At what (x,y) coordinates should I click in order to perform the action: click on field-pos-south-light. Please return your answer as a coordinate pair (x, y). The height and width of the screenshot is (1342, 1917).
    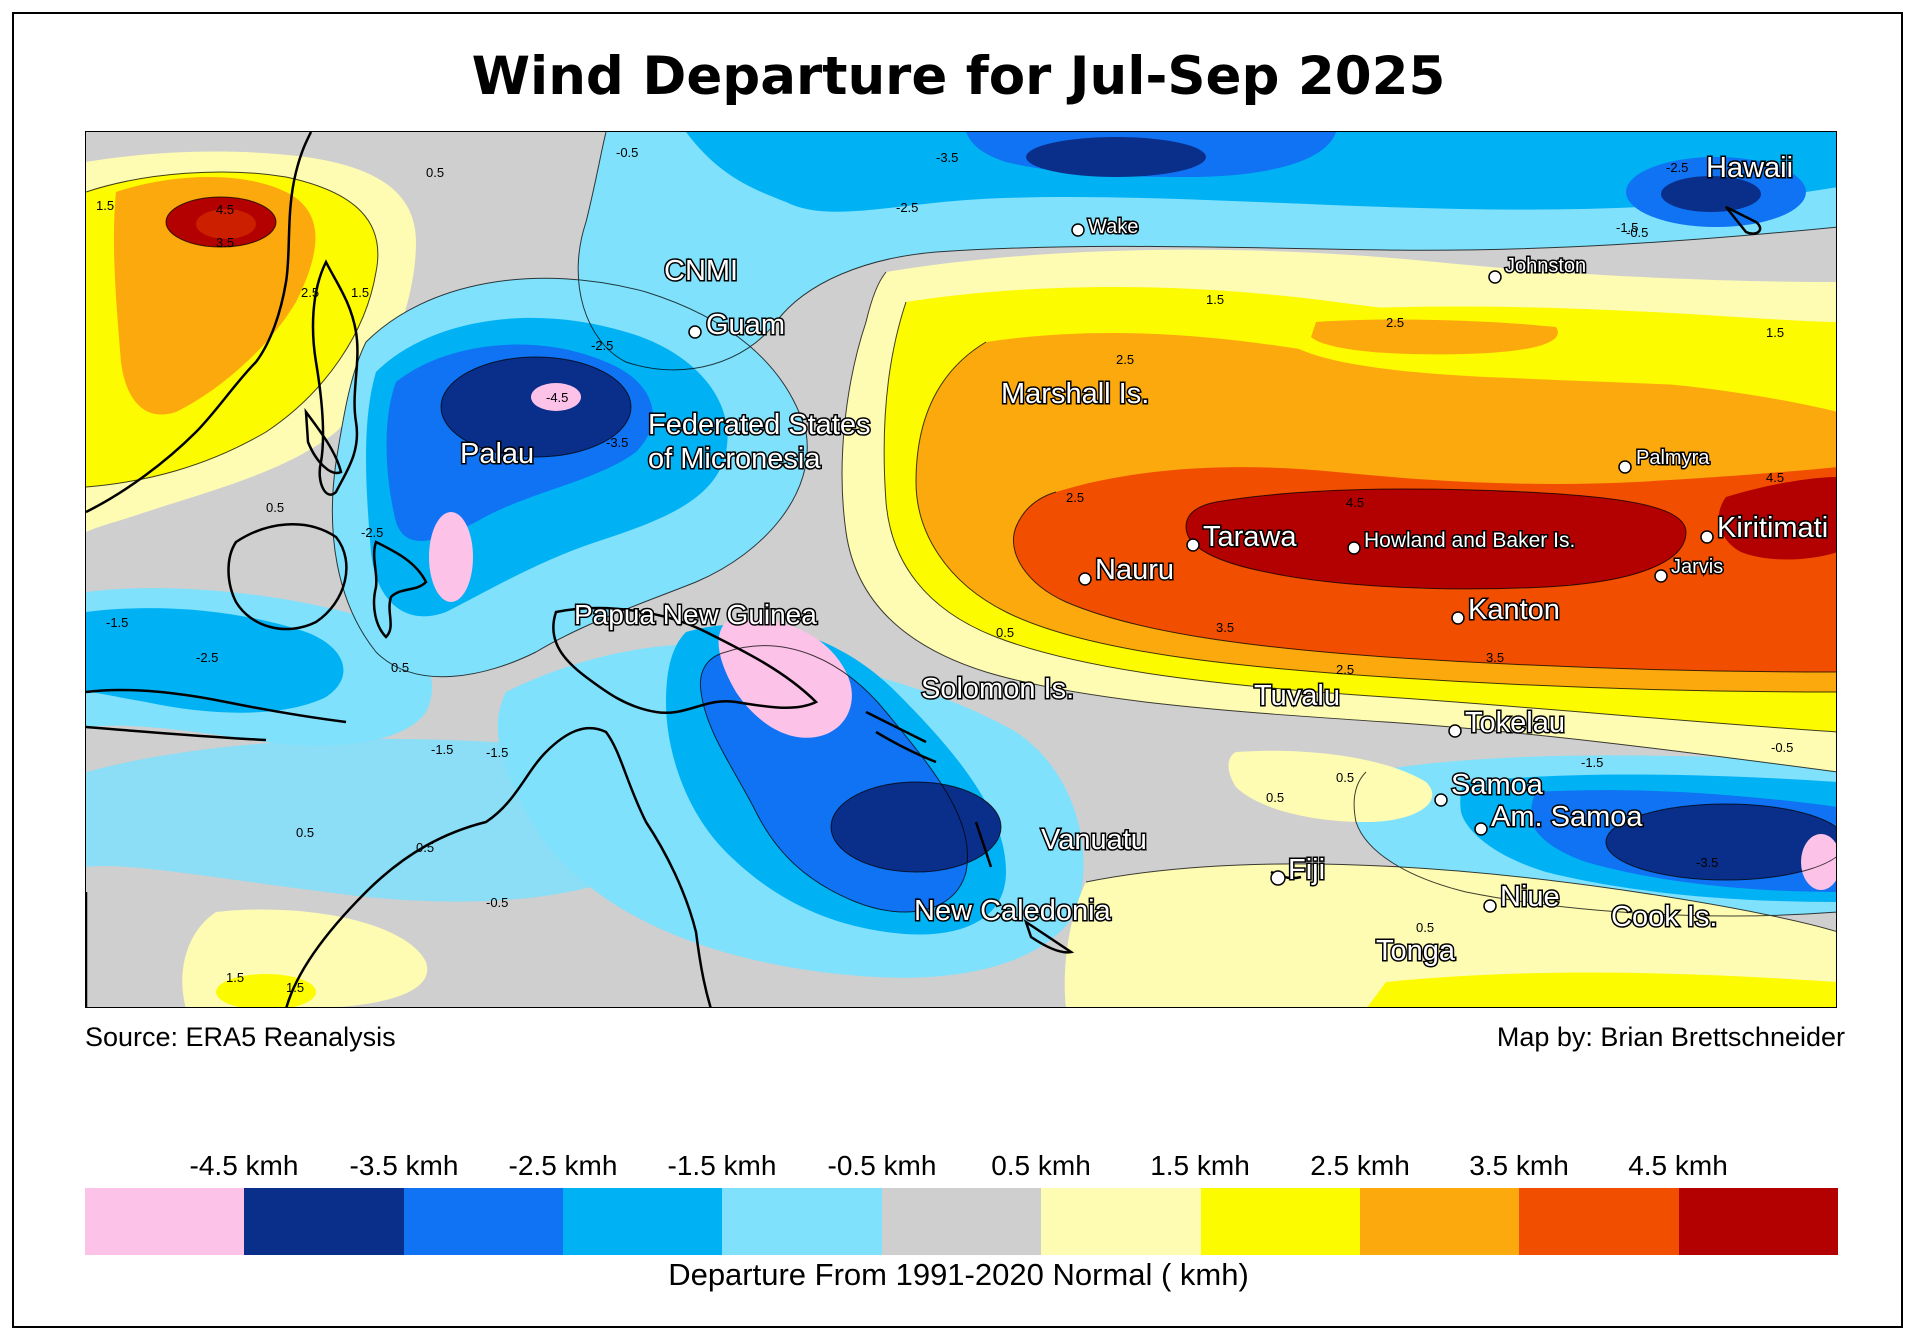
    Looking at the image, I should click on (1450, 935).